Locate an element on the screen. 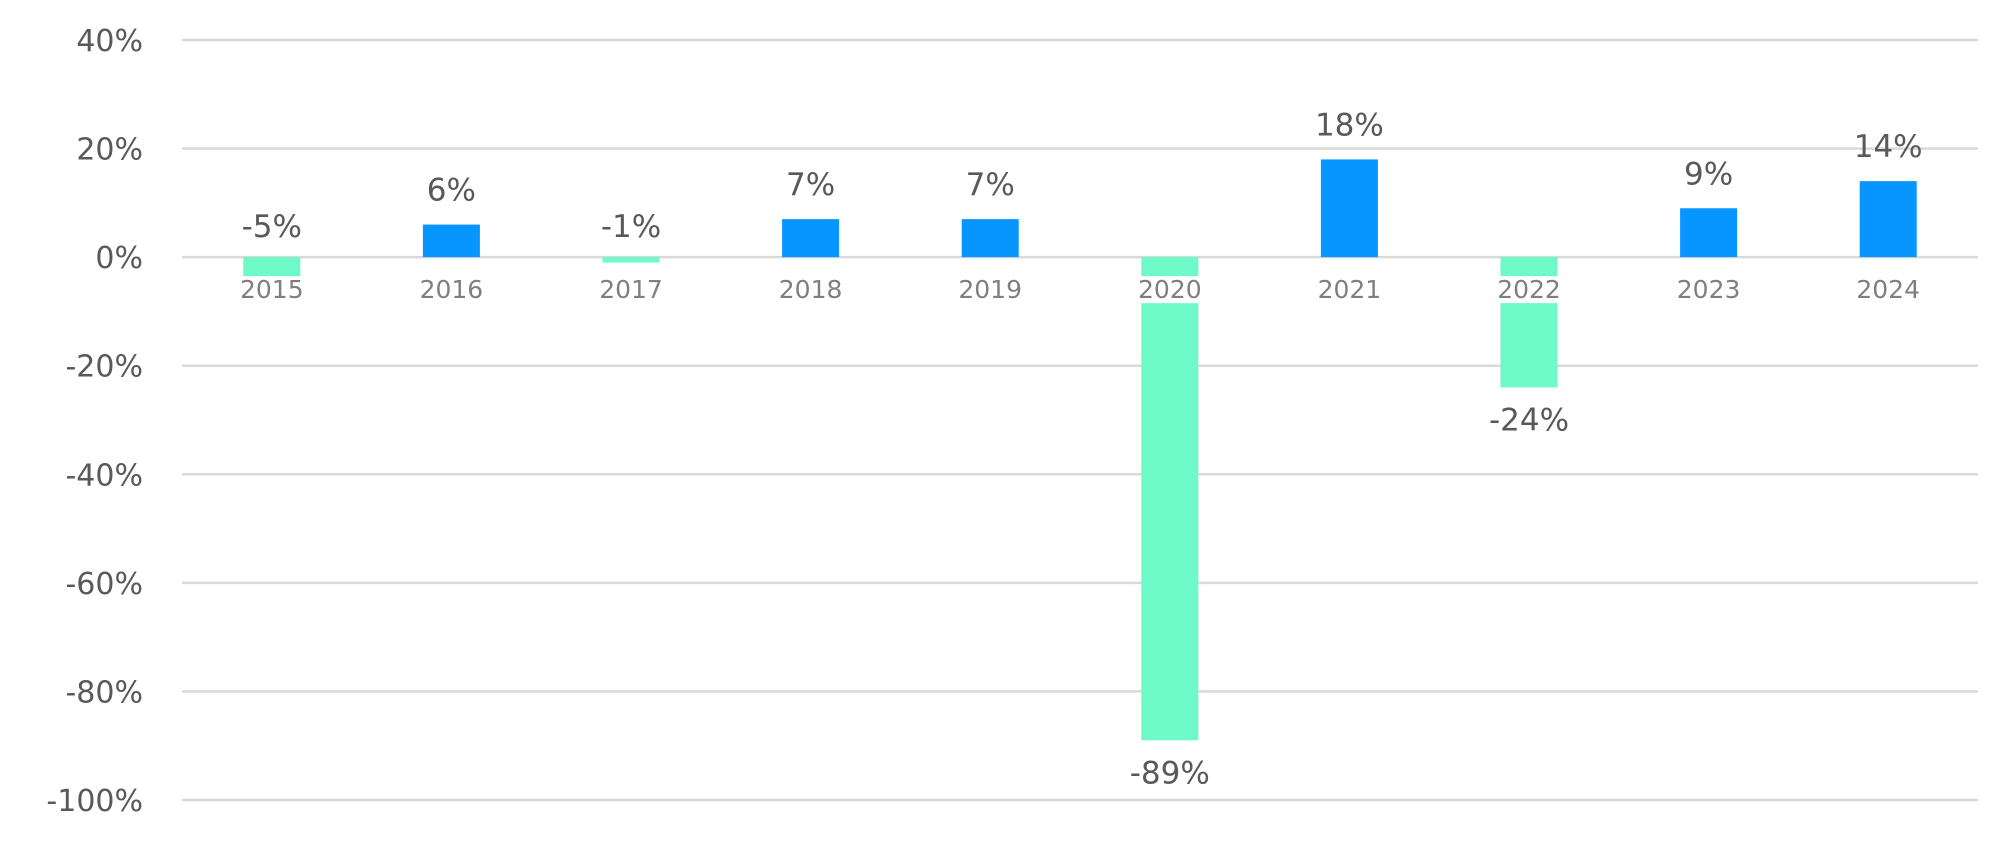 The width and height of the screenshot is (2000, 852). data-label: -1% is located at coordinates (631, 227).